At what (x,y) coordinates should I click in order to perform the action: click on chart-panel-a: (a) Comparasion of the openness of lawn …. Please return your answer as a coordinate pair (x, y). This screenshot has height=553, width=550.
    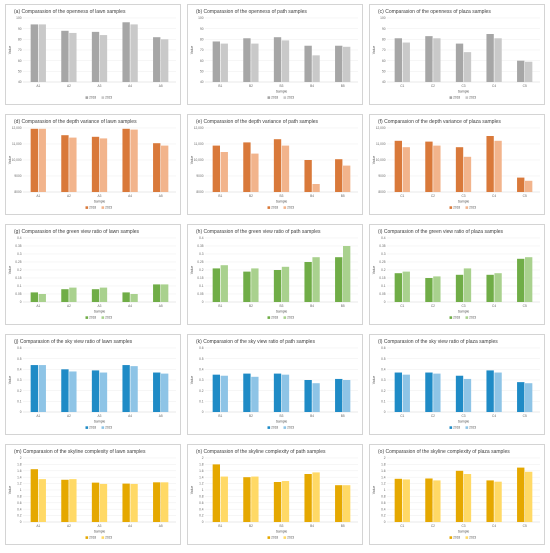
    Looking at the image, I should click on (93, 54).